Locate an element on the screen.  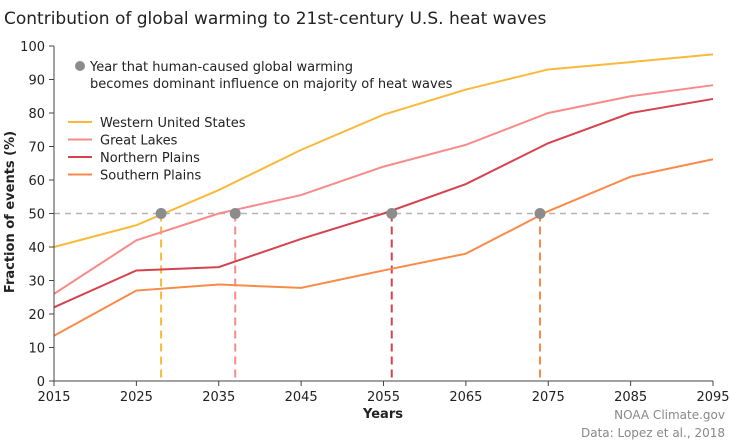
y-tick-label: 80 is located at coordinates (36, 114).